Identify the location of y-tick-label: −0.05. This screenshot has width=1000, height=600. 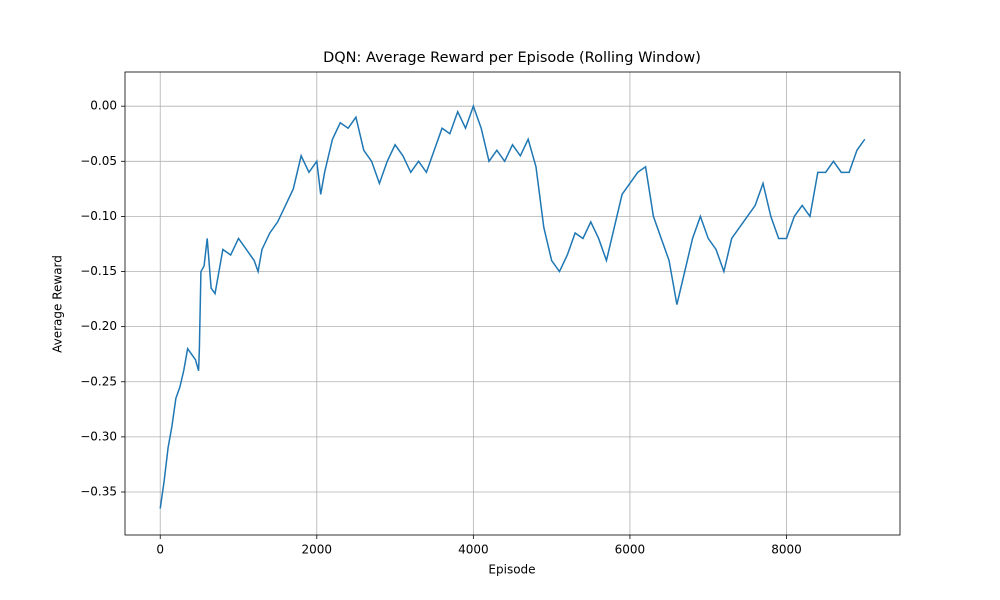
(98, 161).